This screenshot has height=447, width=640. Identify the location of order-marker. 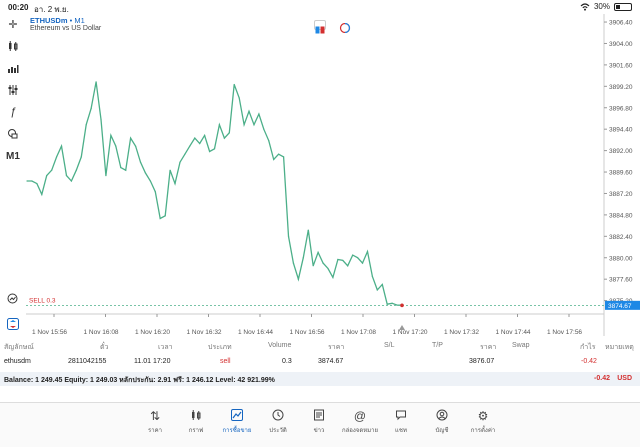
(402, 305).